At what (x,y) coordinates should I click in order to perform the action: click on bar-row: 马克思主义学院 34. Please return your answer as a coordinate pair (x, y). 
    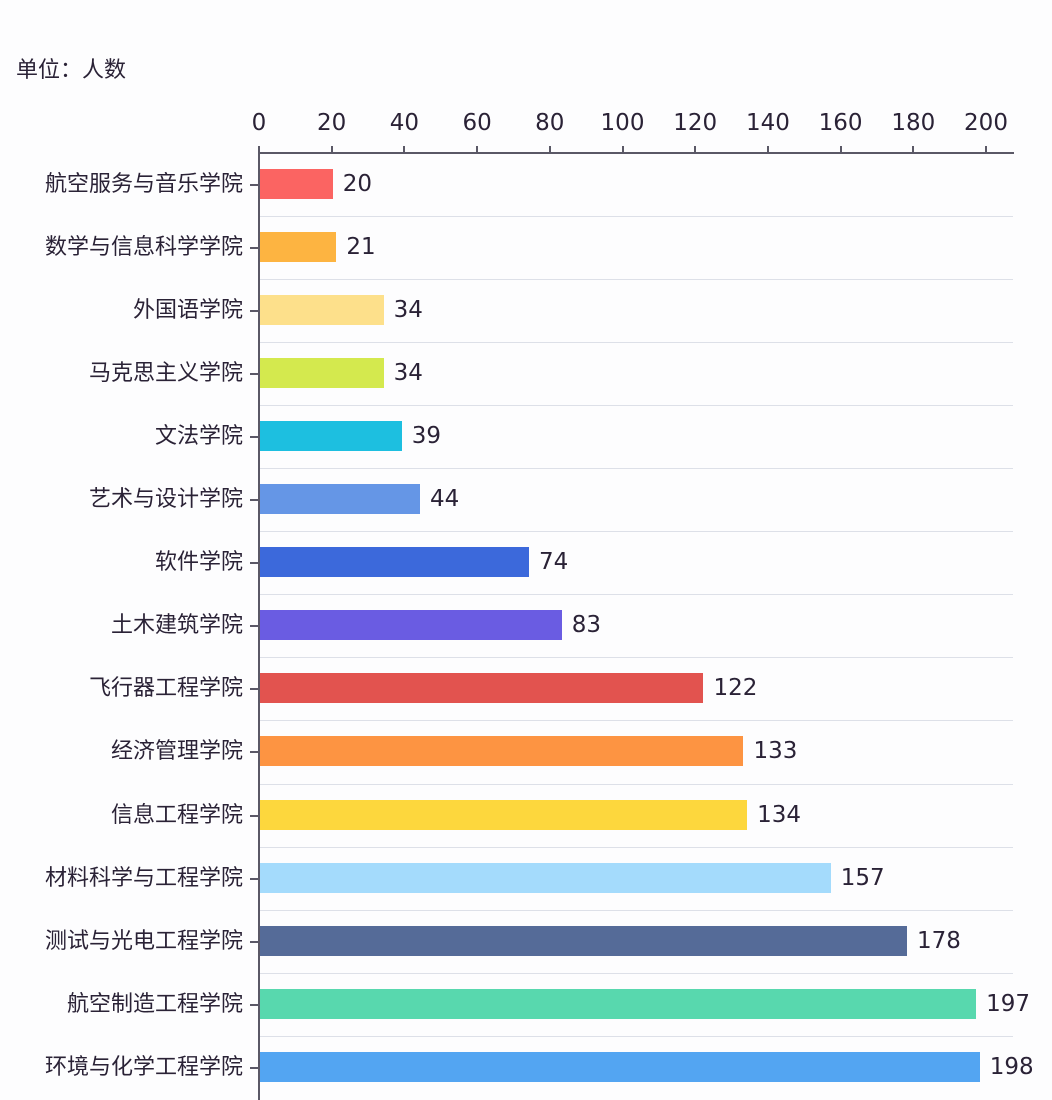
    Looking at the image, I should click on (526, 373).